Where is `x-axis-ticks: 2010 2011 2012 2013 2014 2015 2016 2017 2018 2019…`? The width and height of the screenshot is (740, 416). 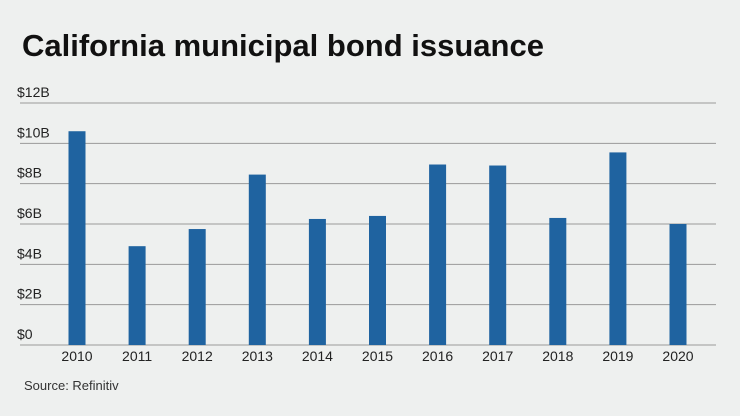
x-axis-ticks: 2010 2011 2012 2013 2014 2015 2016 2017 2018 2019… is located at coordinates (377, 356).